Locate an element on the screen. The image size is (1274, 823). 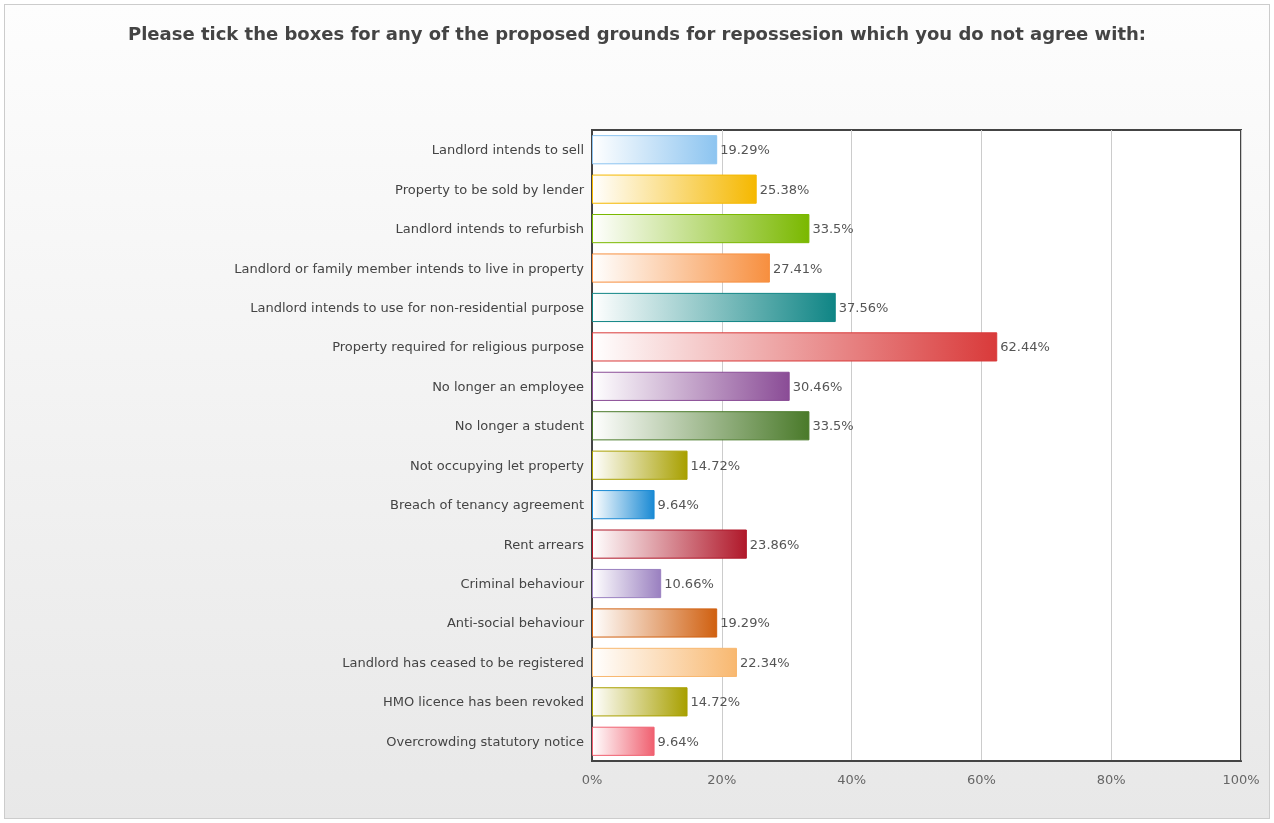
y-tick-label: Breach of tenancy agreement is located at coordinates (487, 505).